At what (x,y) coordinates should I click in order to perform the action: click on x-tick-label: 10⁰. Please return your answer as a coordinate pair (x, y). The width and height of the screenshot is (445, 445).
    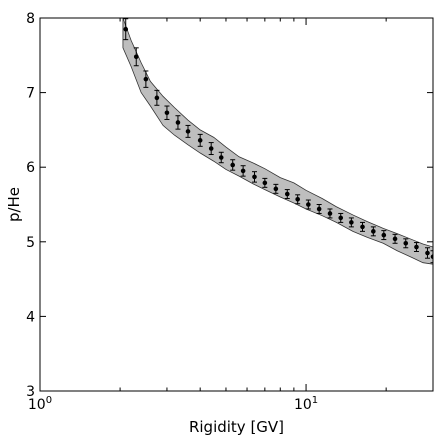
    Looking at the image, I should click on (40, 404).